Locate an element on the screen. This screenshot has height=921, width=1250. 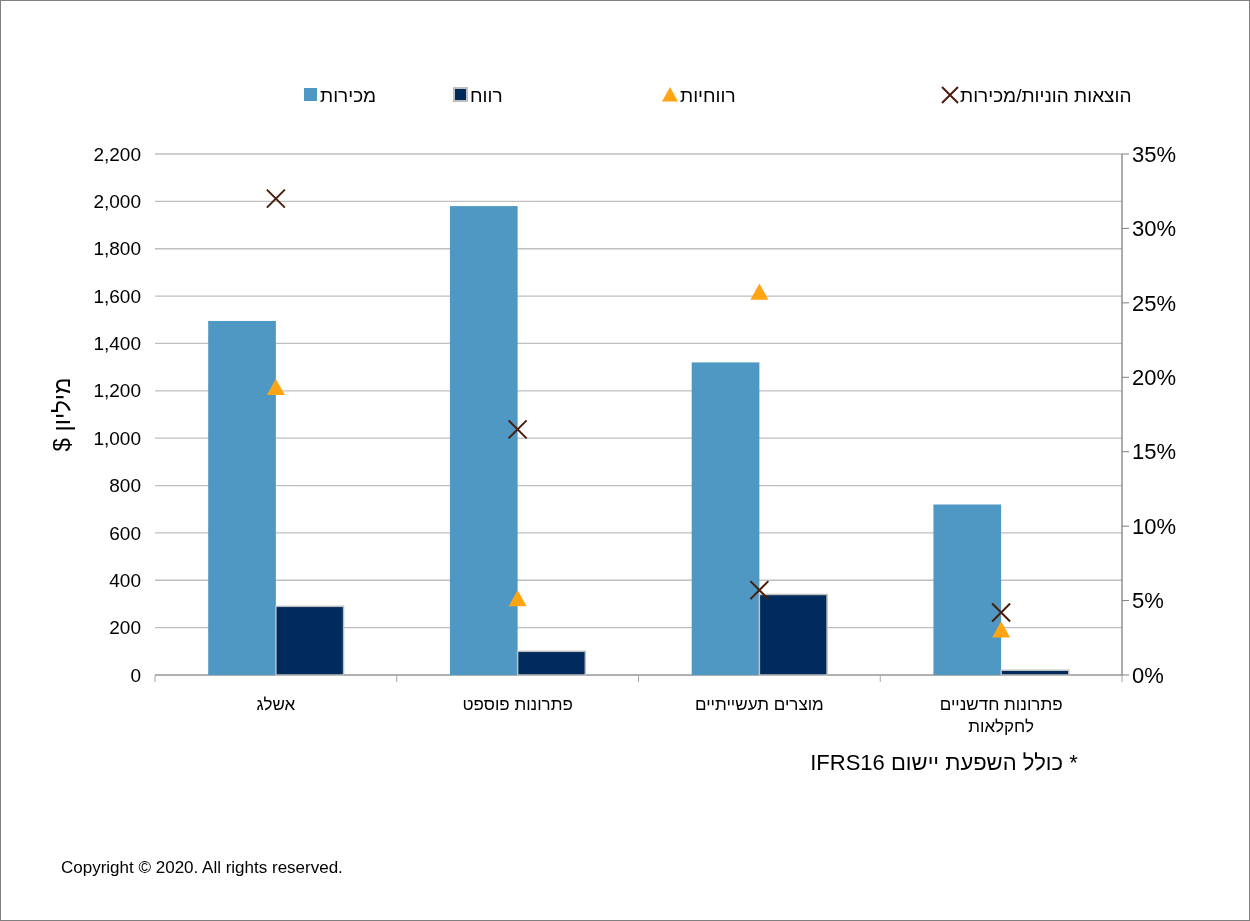
y-tick-label: 1,000 is located at coordinates (117, 438).